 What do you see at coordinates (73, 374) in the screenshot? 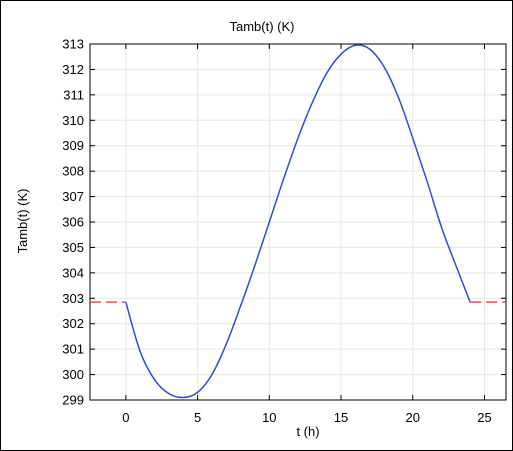
I see `y-tick-label: 300` at bounding box center [73, 374].